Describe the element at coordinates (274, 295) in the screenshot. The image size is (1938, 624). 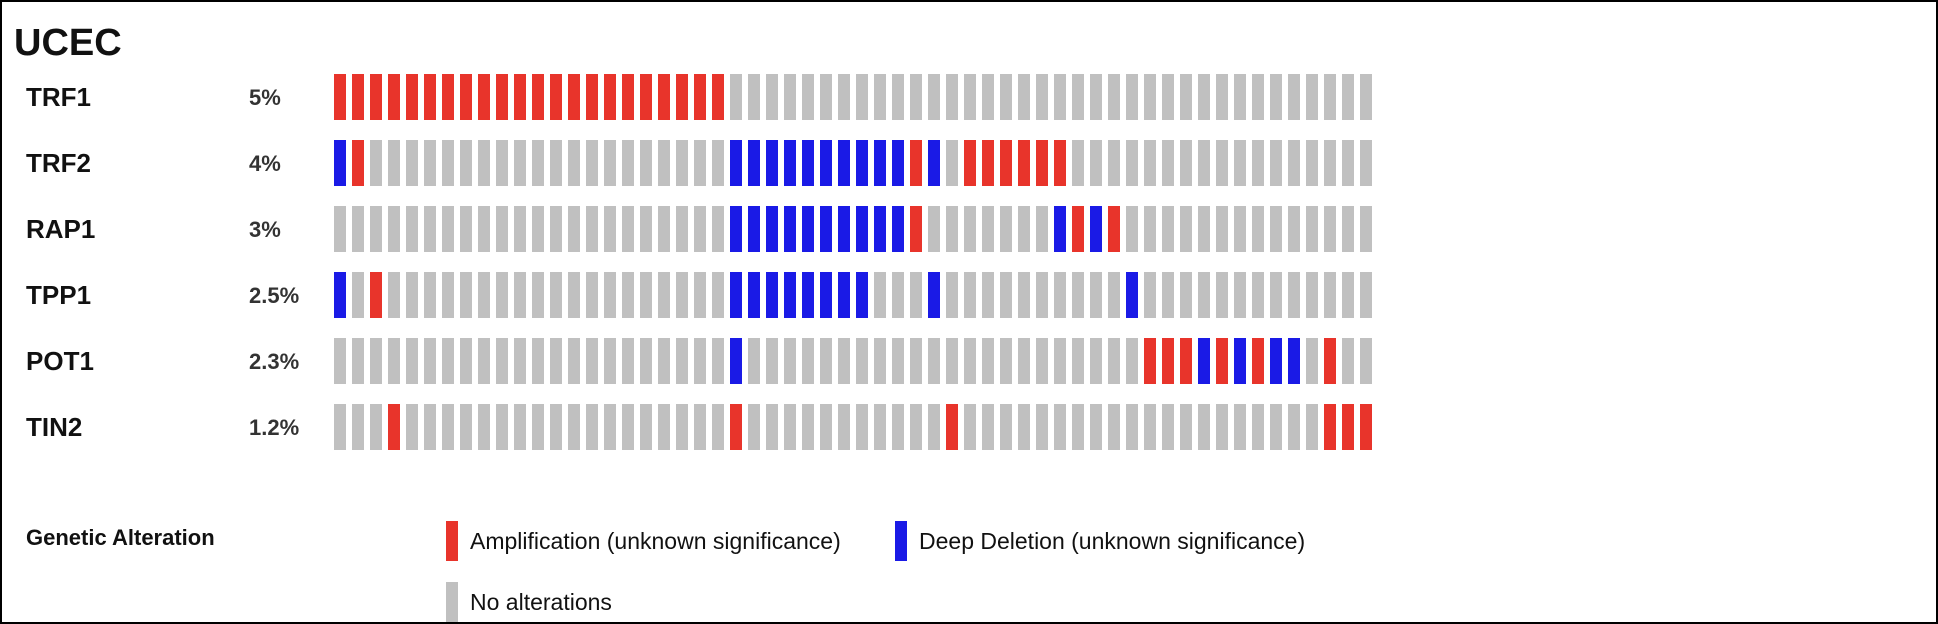
I see `alteration-percentage: 2.5%` at that location.